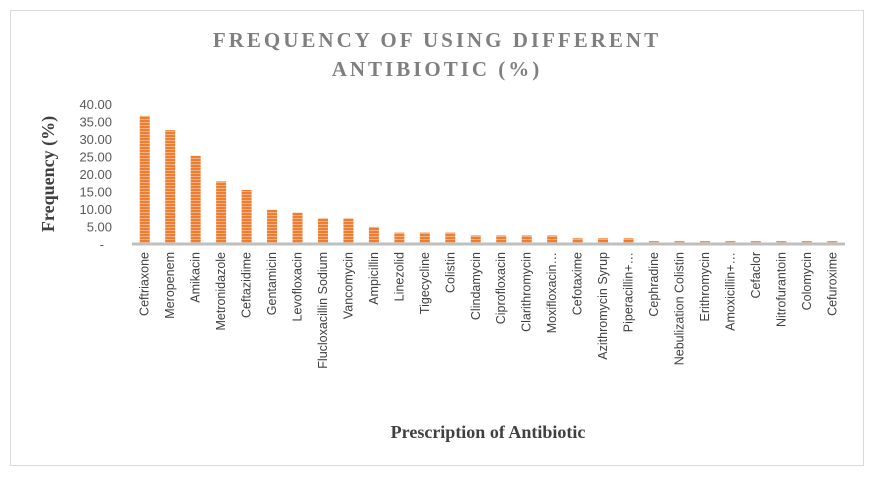 This screenshot has height=482, width=874. What do you see at coordinates (272, 283) in the screenshot?
I see `x-tick-label: Gentamicin` at bounding box center [272, 283].